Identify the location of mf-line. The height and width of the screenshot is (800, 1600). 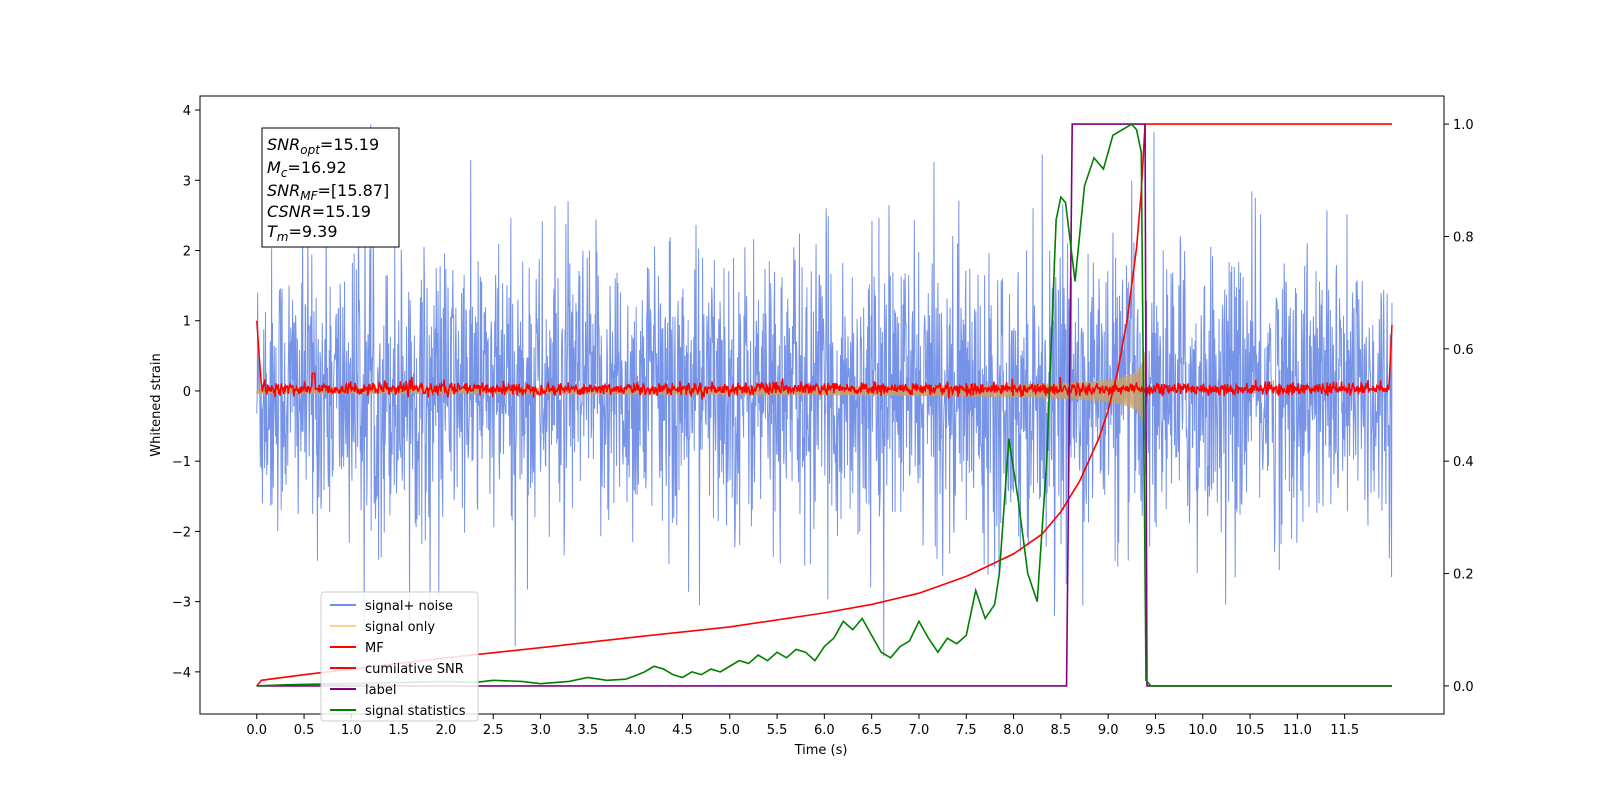
(824, 360).